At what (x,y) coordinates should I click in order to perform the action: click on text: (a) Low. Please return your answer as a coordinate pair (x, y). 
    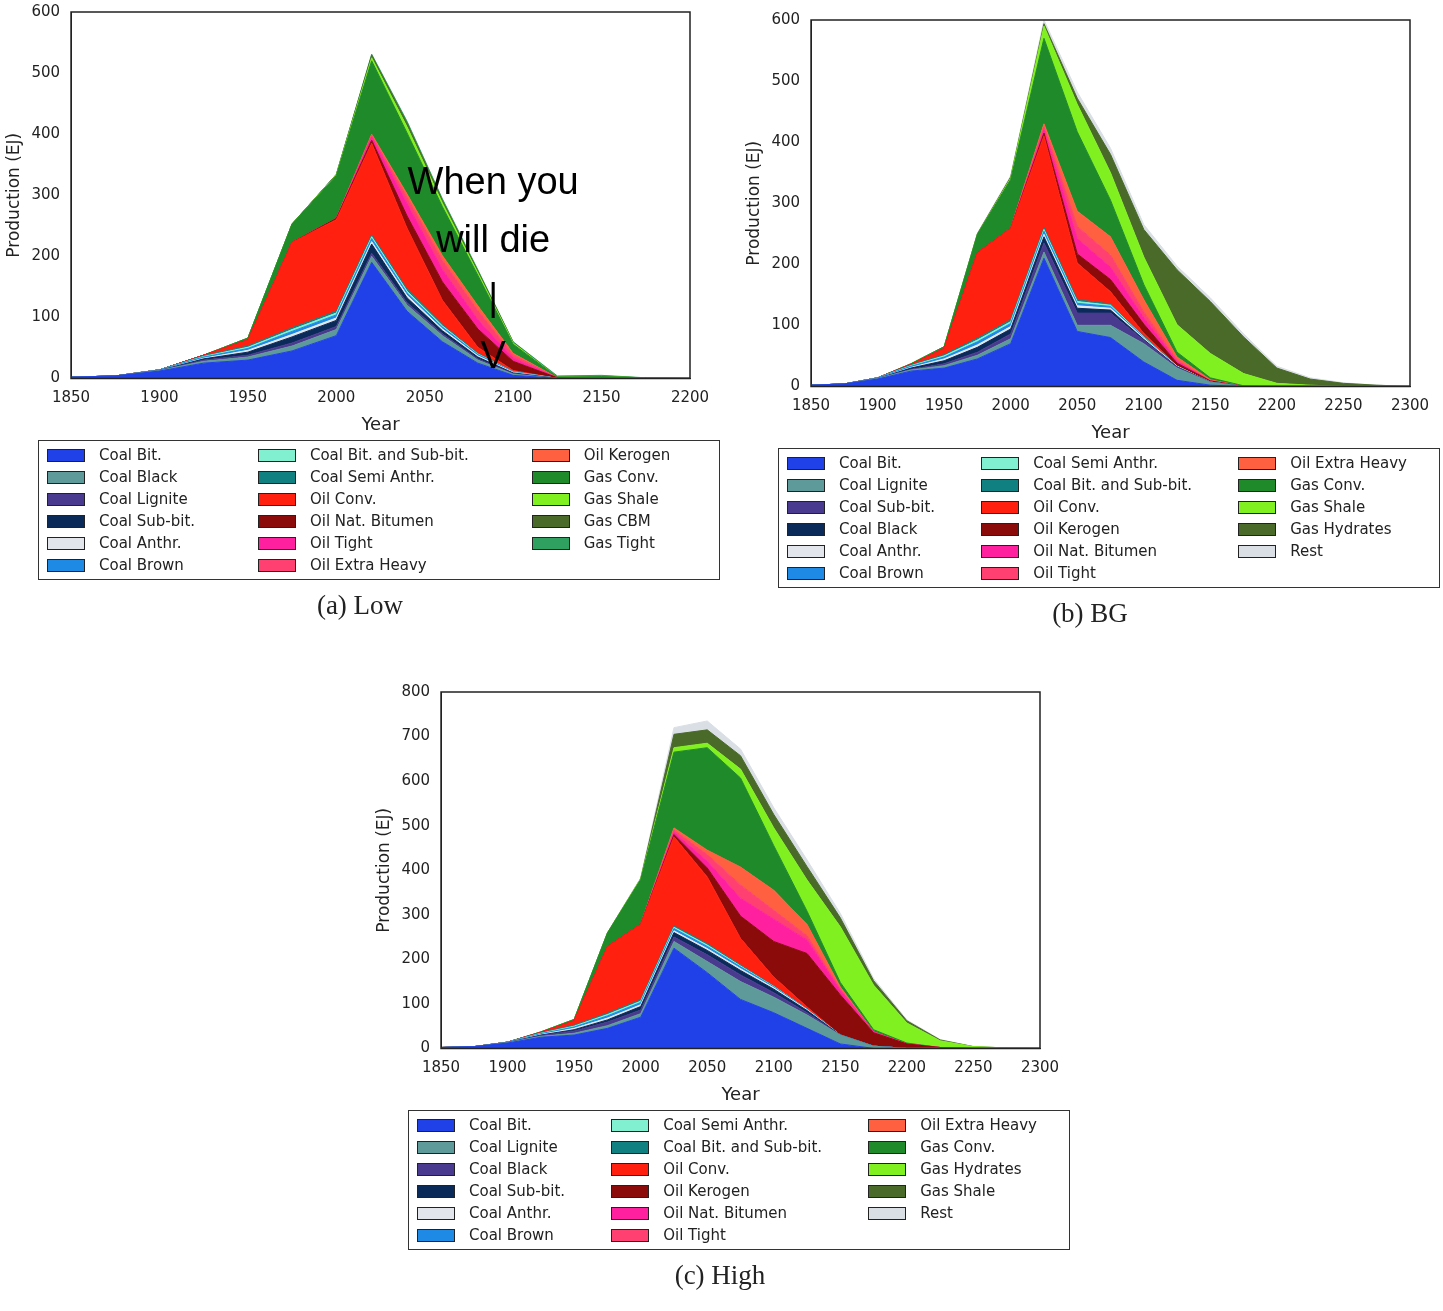
    Looking at the image, I should click on (360, 605).